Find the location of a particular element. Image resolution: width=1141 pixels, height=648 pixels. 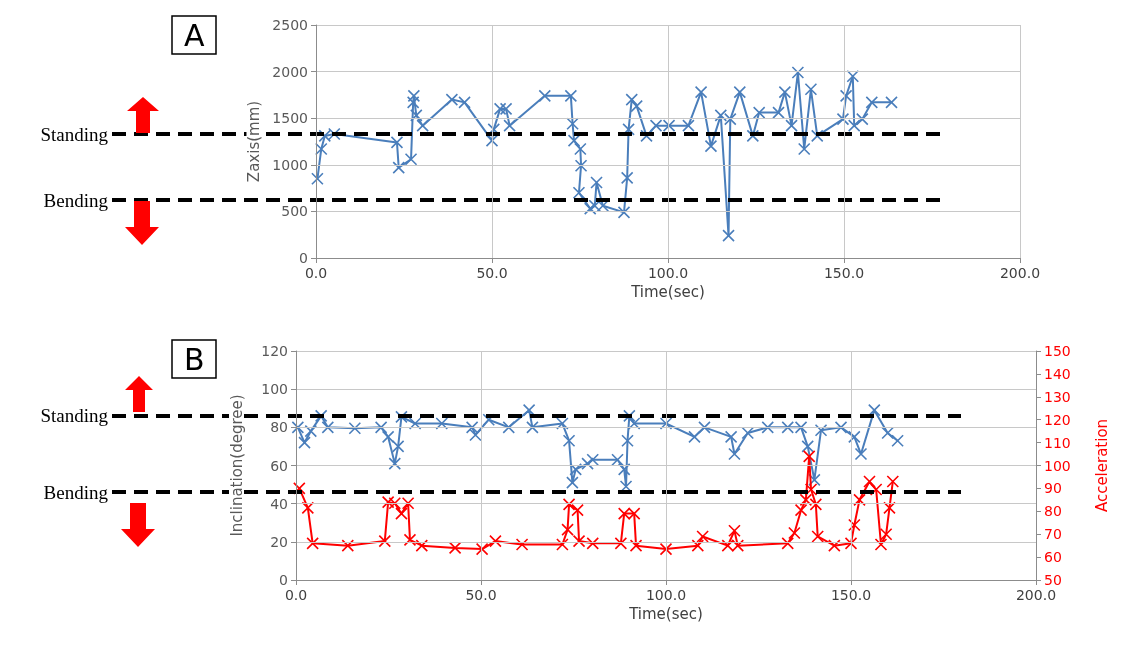

y2-tick-label: 90 is located at coordinates (1053, 488).